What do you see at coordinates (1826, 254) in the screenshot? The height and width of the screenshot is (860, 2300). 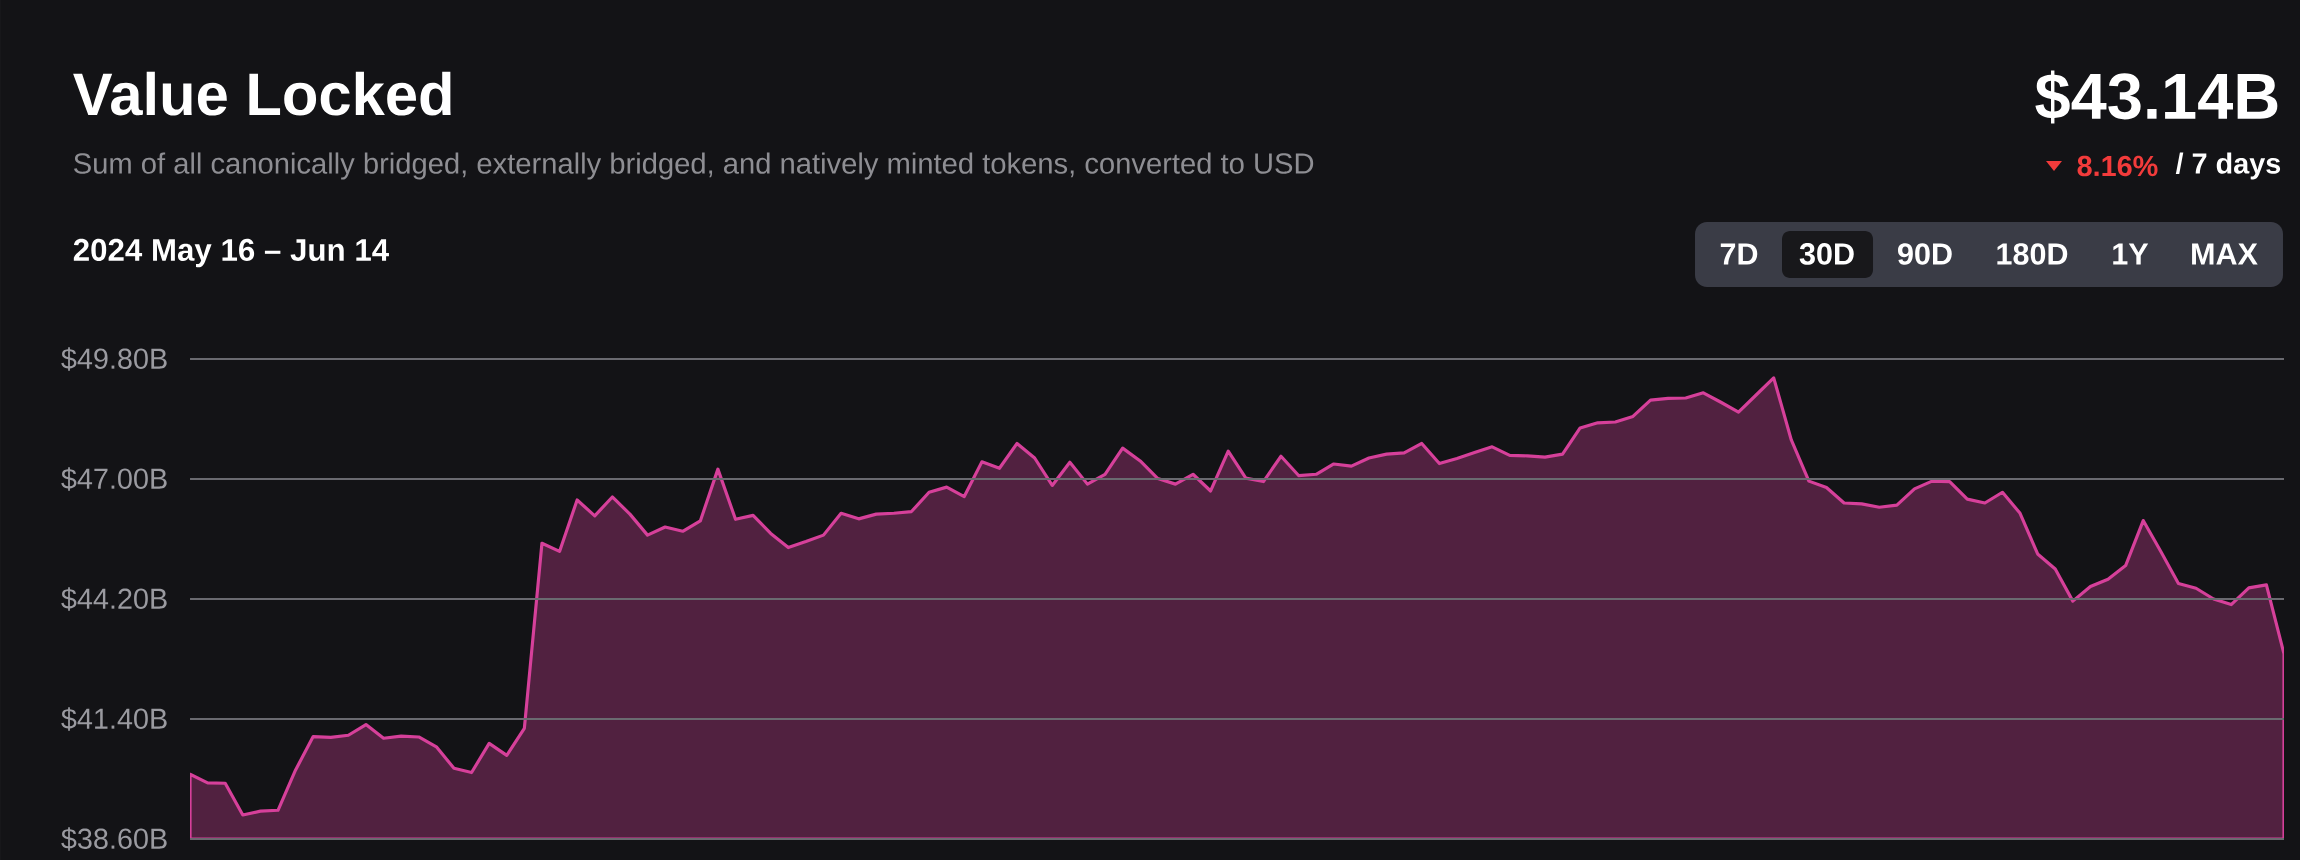 I see `text: 30D` at bounding box center [1826, 254].